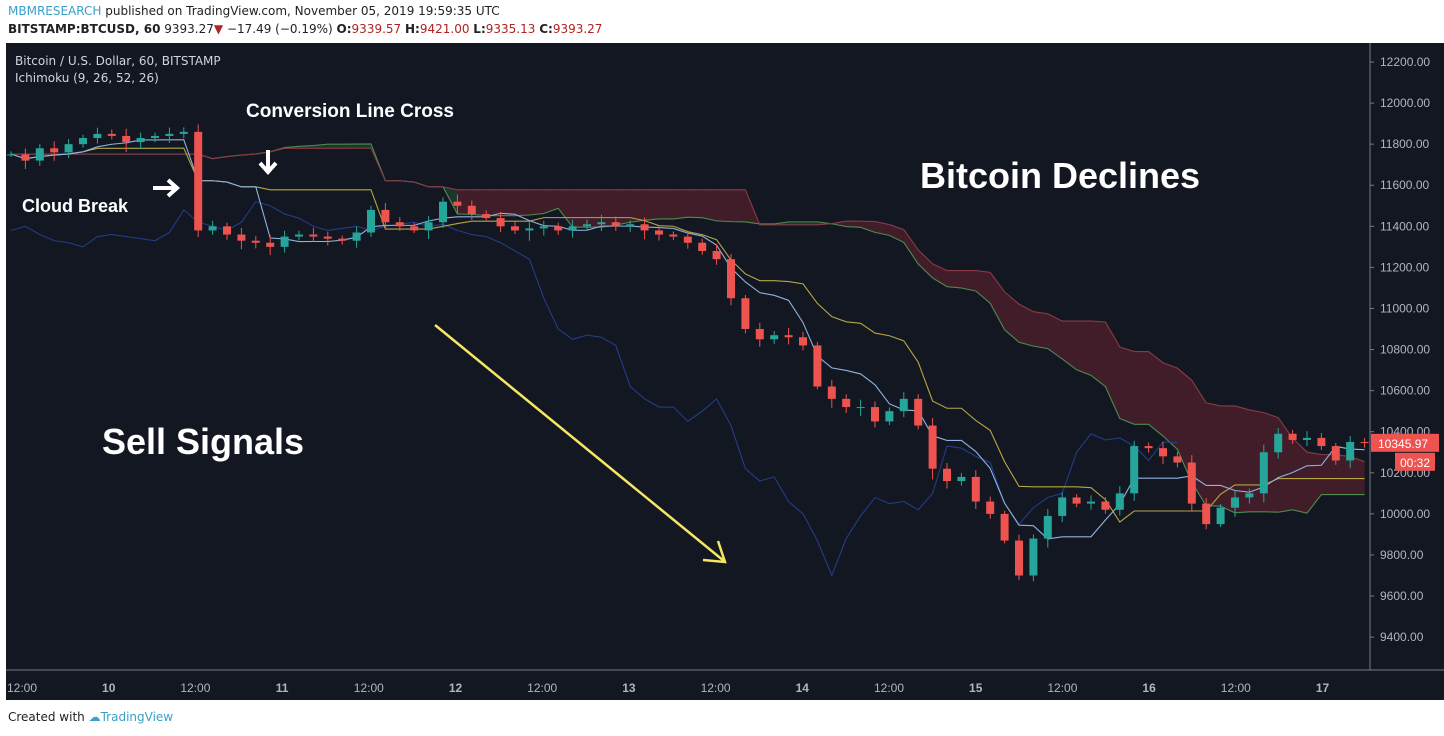  Describe the element at coordinates (1402, 637) in the screenshot. I see `y-tick-label: 9400.00` at that location.